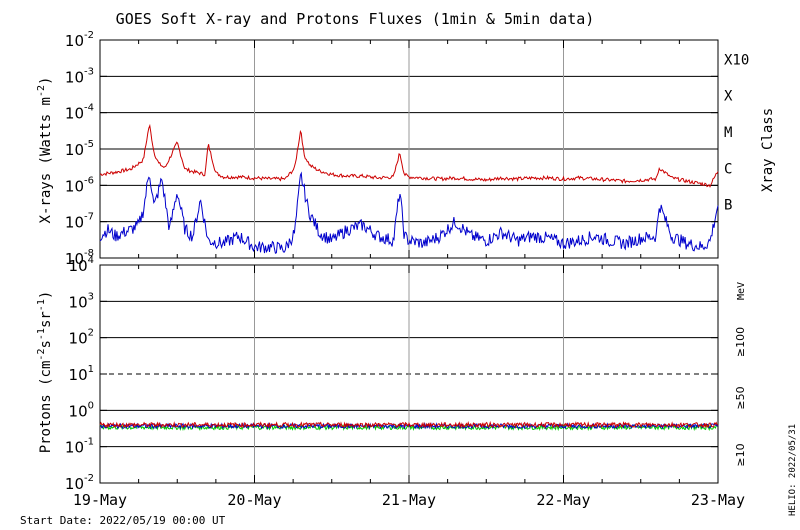  I want to click on start-date: Start Date: 2022/05/19 00:00 UT, so click(123, 520).